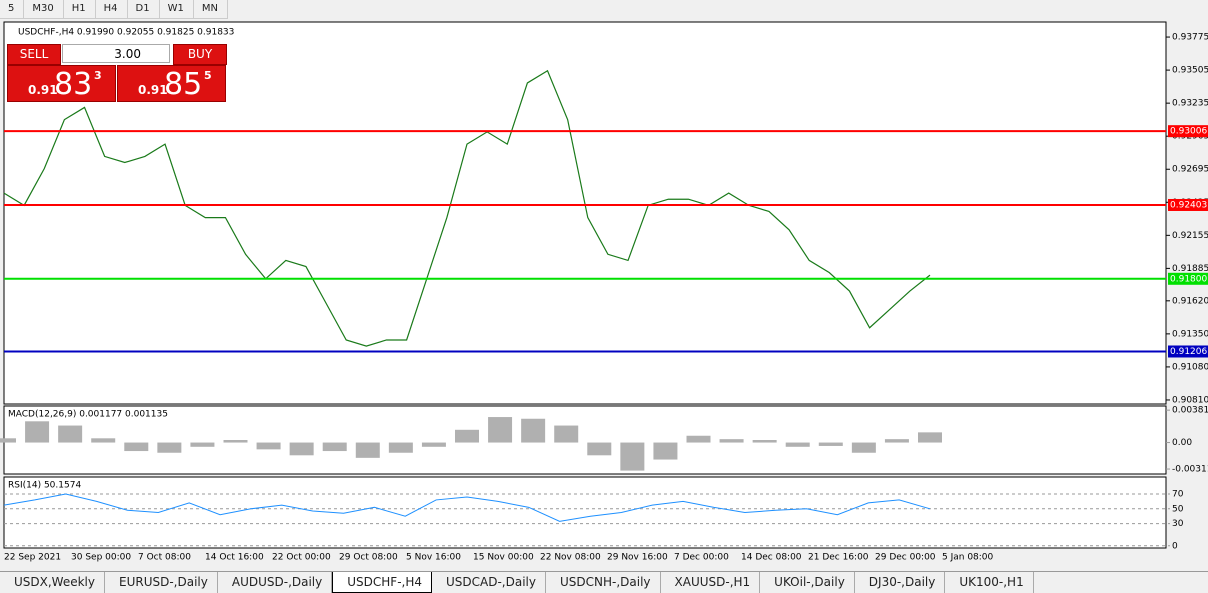 This screenshot has width=1208, height=593. What do you see at coordinates (52, 582) in the screenshot?
I see `chart-tab: USDX,Weekly` at bounding box center [52, 582].